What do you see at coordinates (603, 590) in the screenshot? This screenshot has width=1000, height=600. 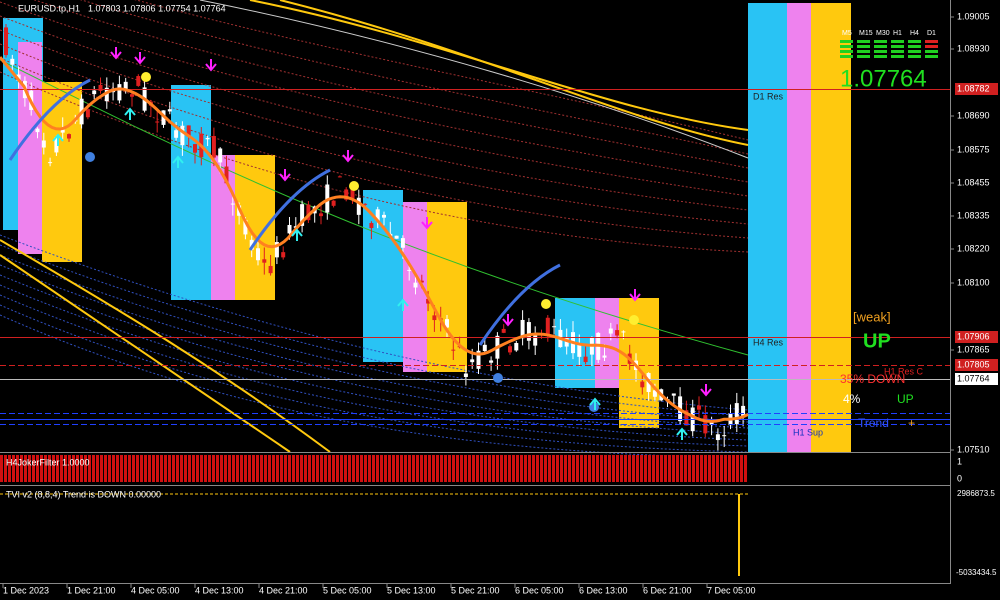 I see `time-label: 6 Dec 13:00` at bounding box center [603, 590].